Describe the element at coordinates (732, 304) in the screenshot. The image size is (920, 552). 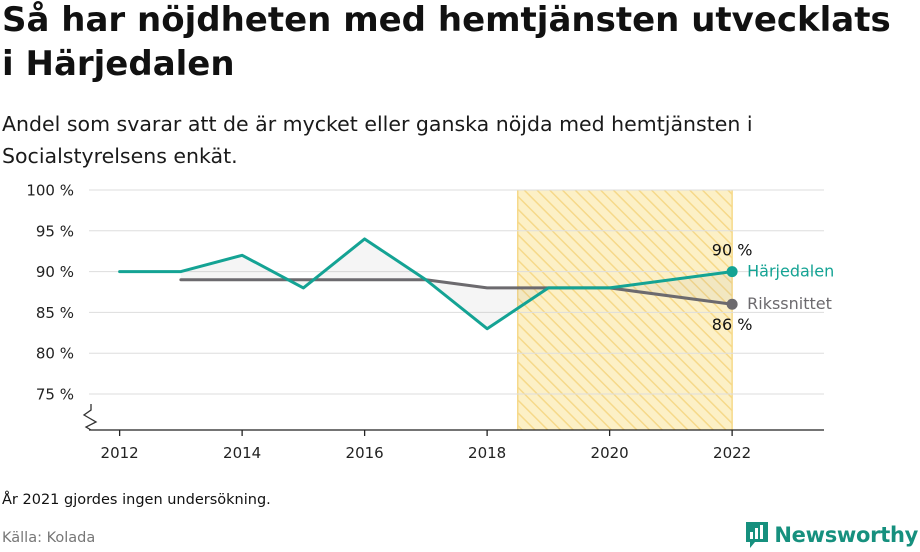
I see `series-end-marker-rikssnittet` at that location.